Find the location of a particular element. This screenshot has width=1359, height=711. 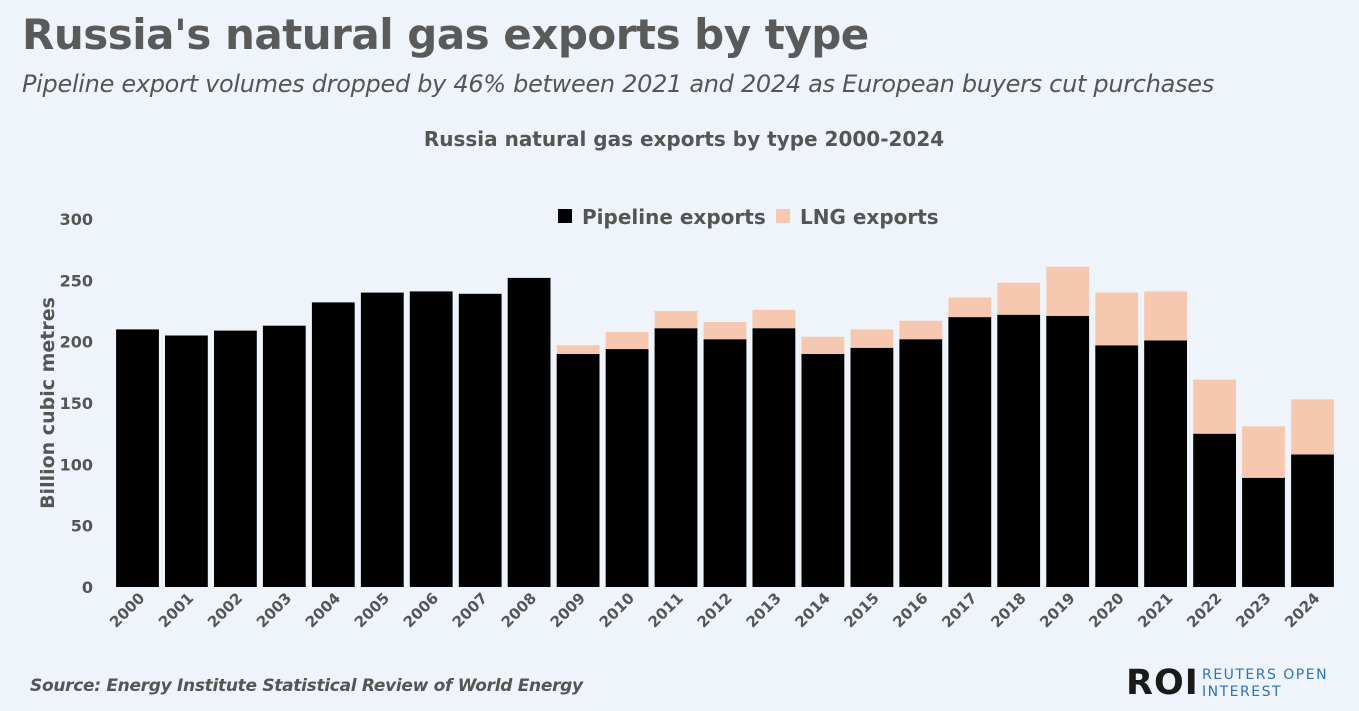

x-tick-label: 2021 is located at coordinates (1155, 610).